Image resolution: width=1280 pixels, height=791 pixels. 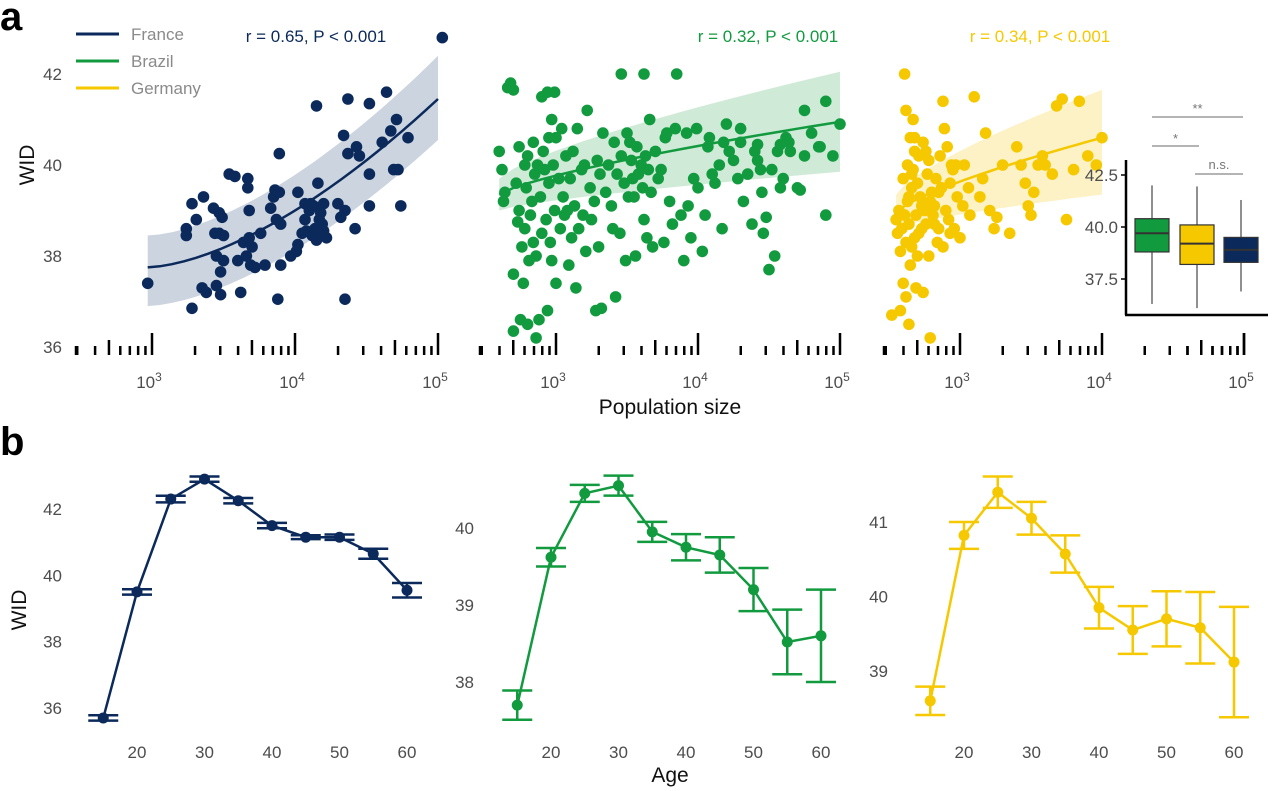 I want to click on x-tick-label: 30, so click(x=1031, y=752).